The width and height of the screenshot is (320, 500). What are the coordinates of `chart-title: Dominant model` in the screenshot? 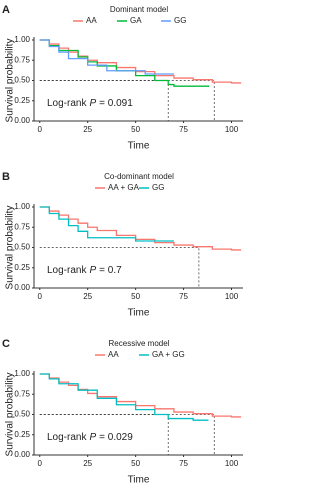 It's located at (139, 9).